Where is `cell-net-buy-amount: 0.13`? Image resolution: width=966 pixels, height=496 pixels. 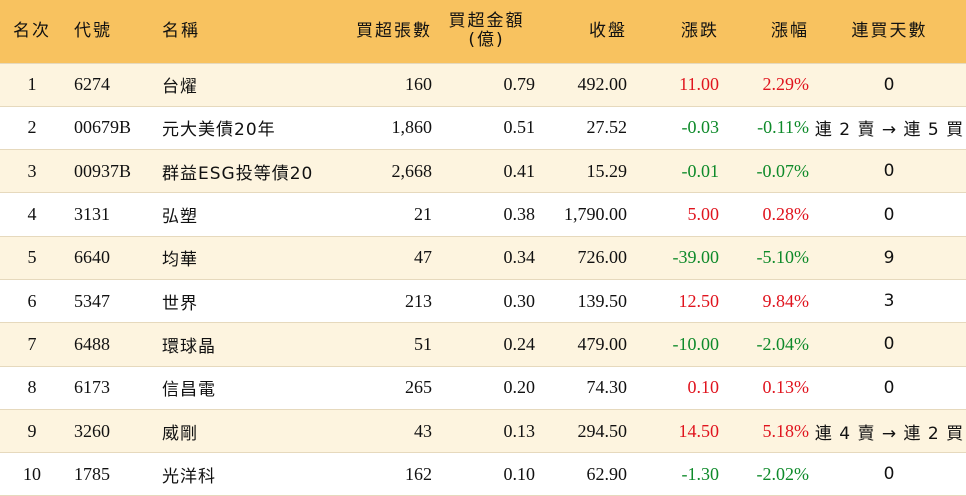
cell-net-buy-amount: 0.13 is located at coordinates (519, 430).